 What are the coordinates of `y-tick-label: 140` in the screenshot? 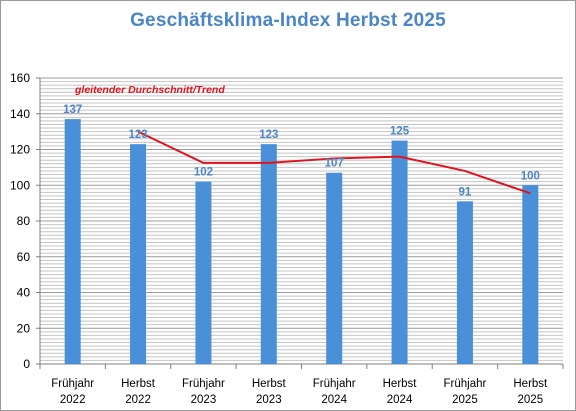 It's located at (20, 114).